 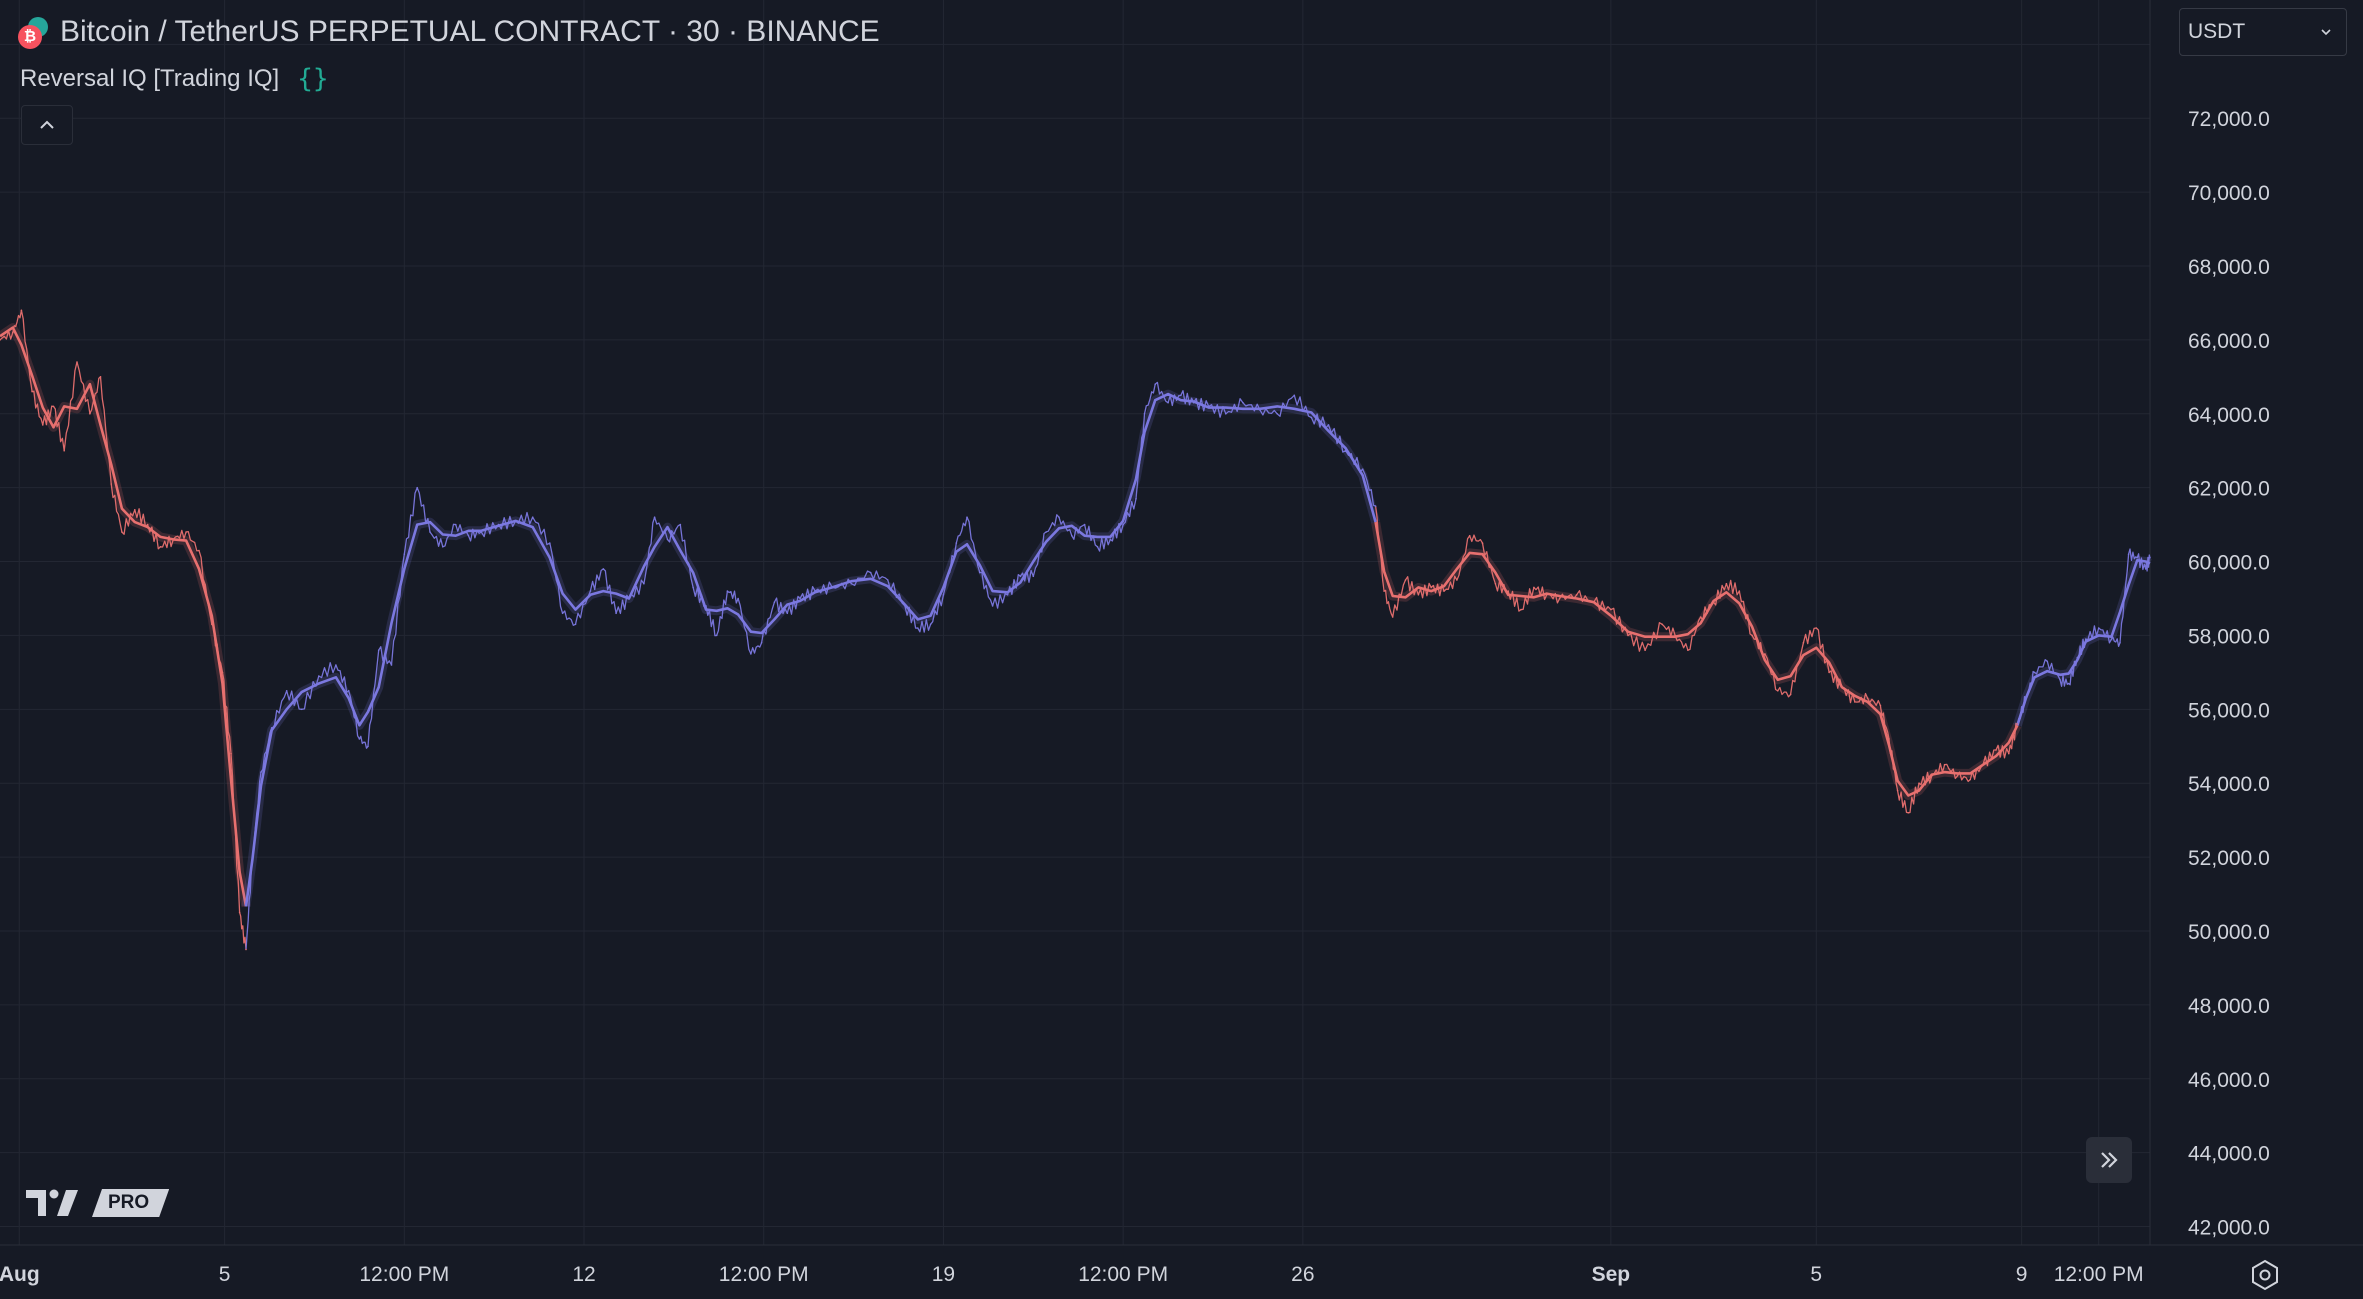 What do you see at coordinates (2229, 193) in the screenshot?
I see `y-tick-label: 70,000.0` at bounding box center [2229, 193].